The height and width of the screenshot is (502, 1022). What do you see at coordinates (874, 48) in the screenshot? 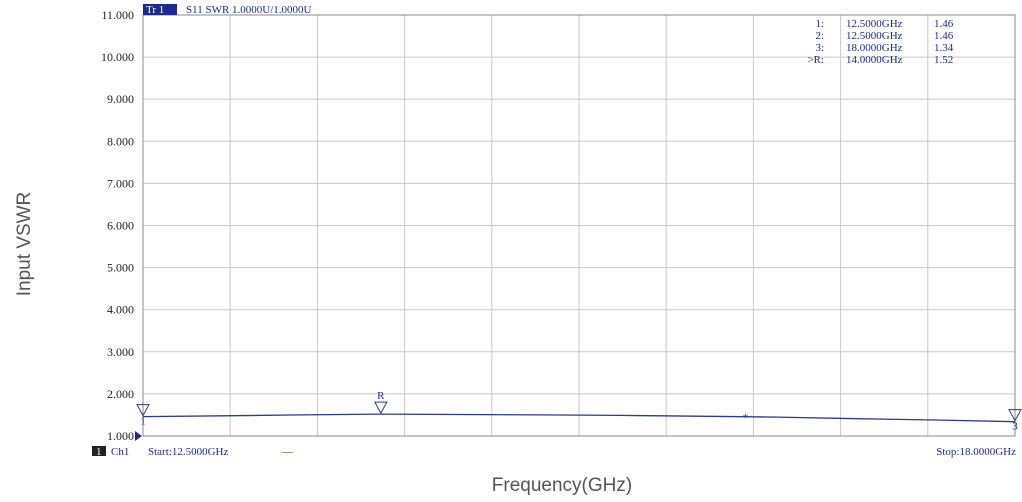
I see `marker-table-frequency: 18.0000GHz` at bounding box center [874, 48].